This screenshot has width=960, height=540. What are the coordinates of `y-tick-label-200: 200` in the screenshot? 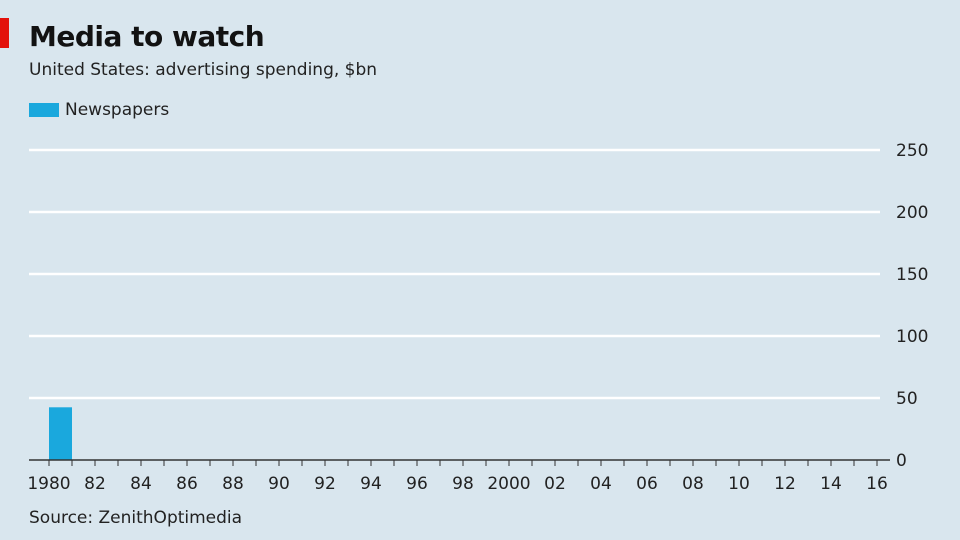 It's located at (912, 213).